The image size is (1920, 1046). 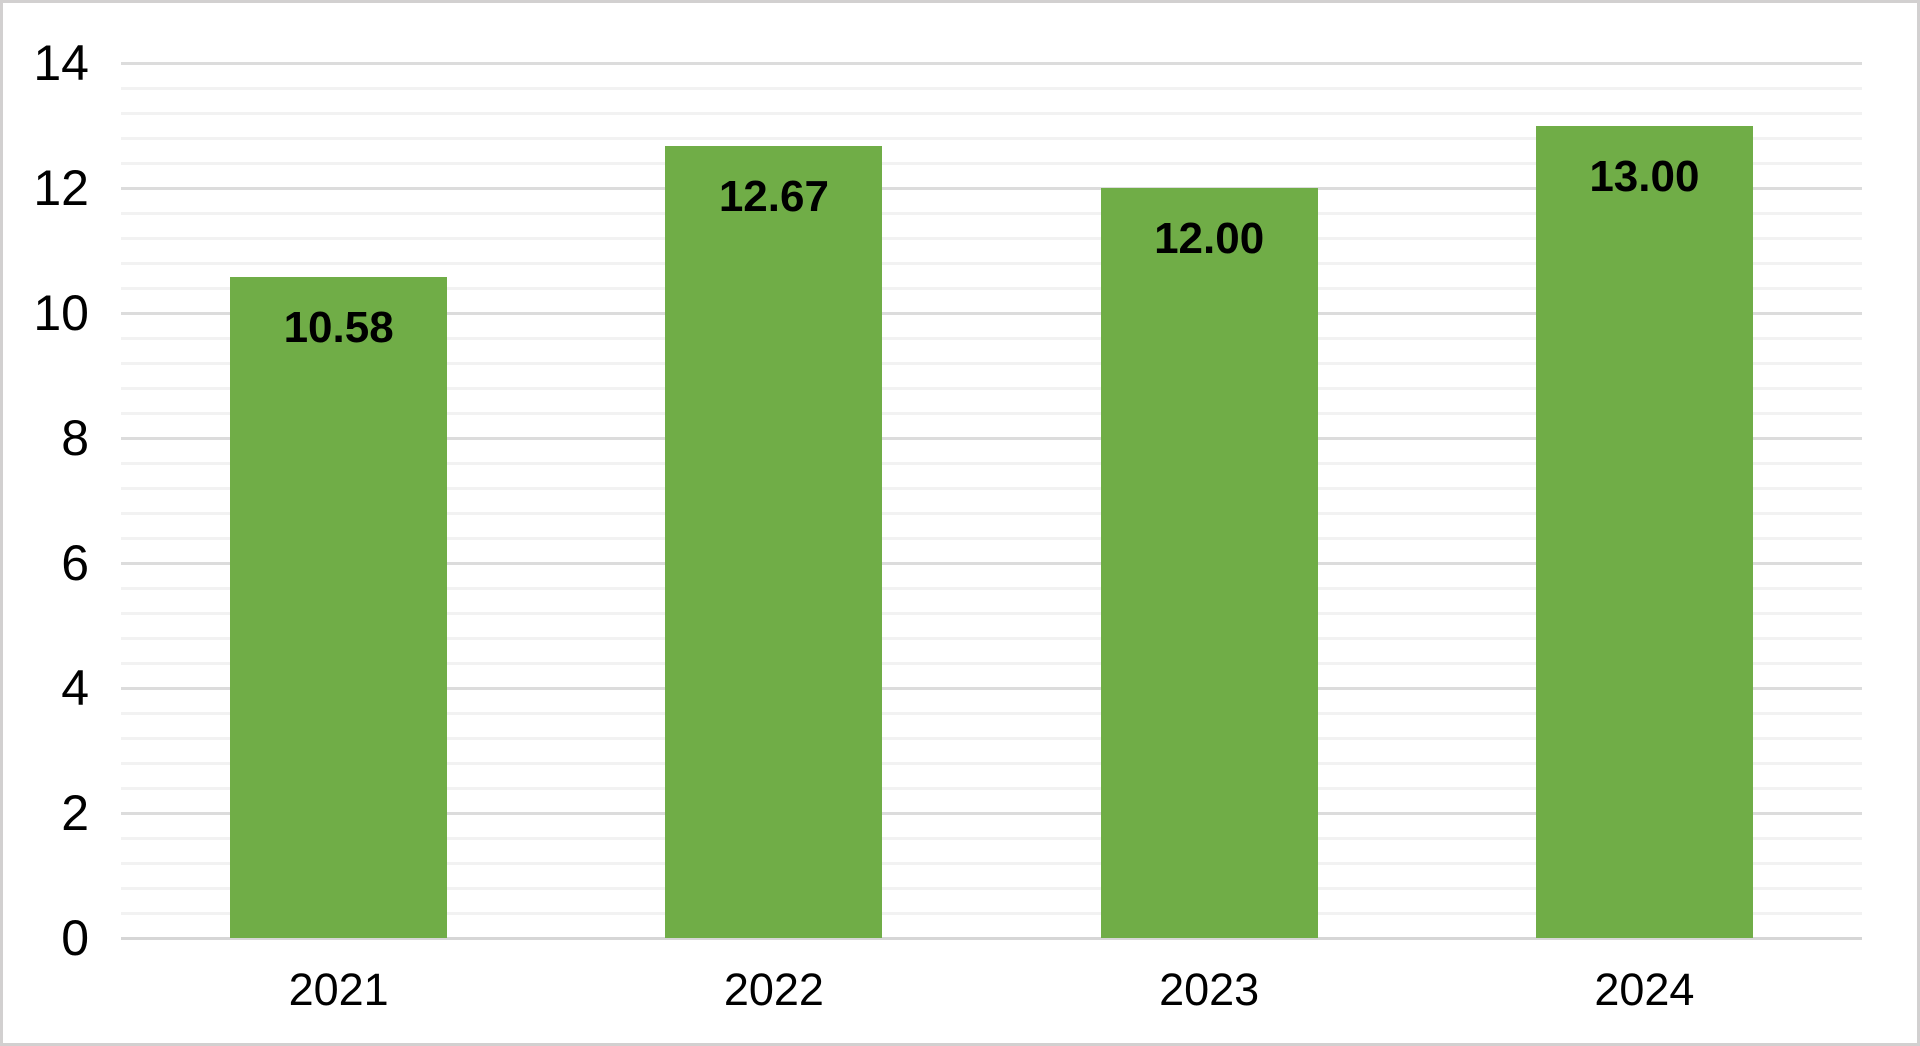 I want to click on y-tick-label-12: 12, so click(x=61, y=188).